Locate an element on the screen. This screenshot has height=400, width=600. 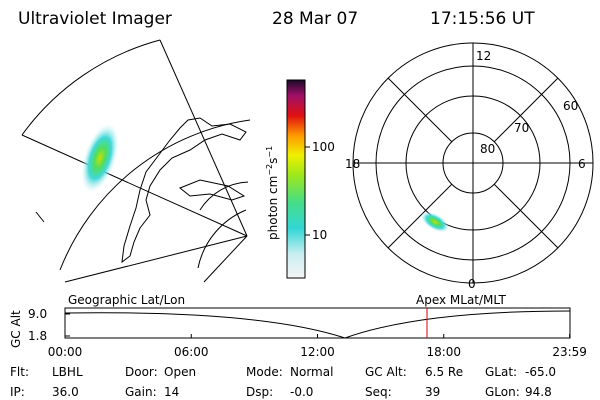
plot-y-tick-label: 9.0 is located at coordinates (37, 314).